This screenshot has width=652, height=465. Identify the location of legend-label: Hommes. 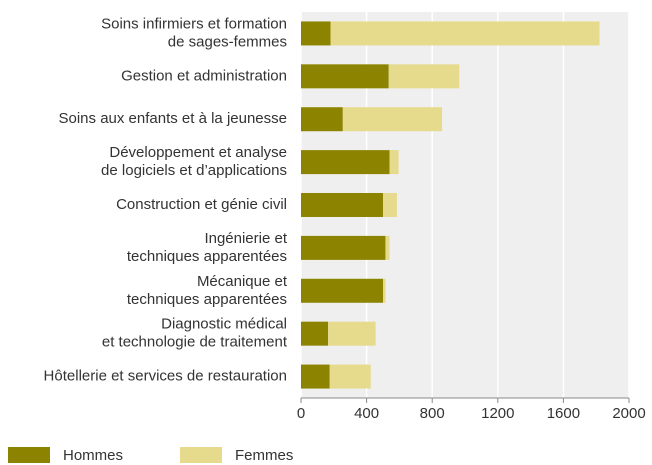
(93, 455).